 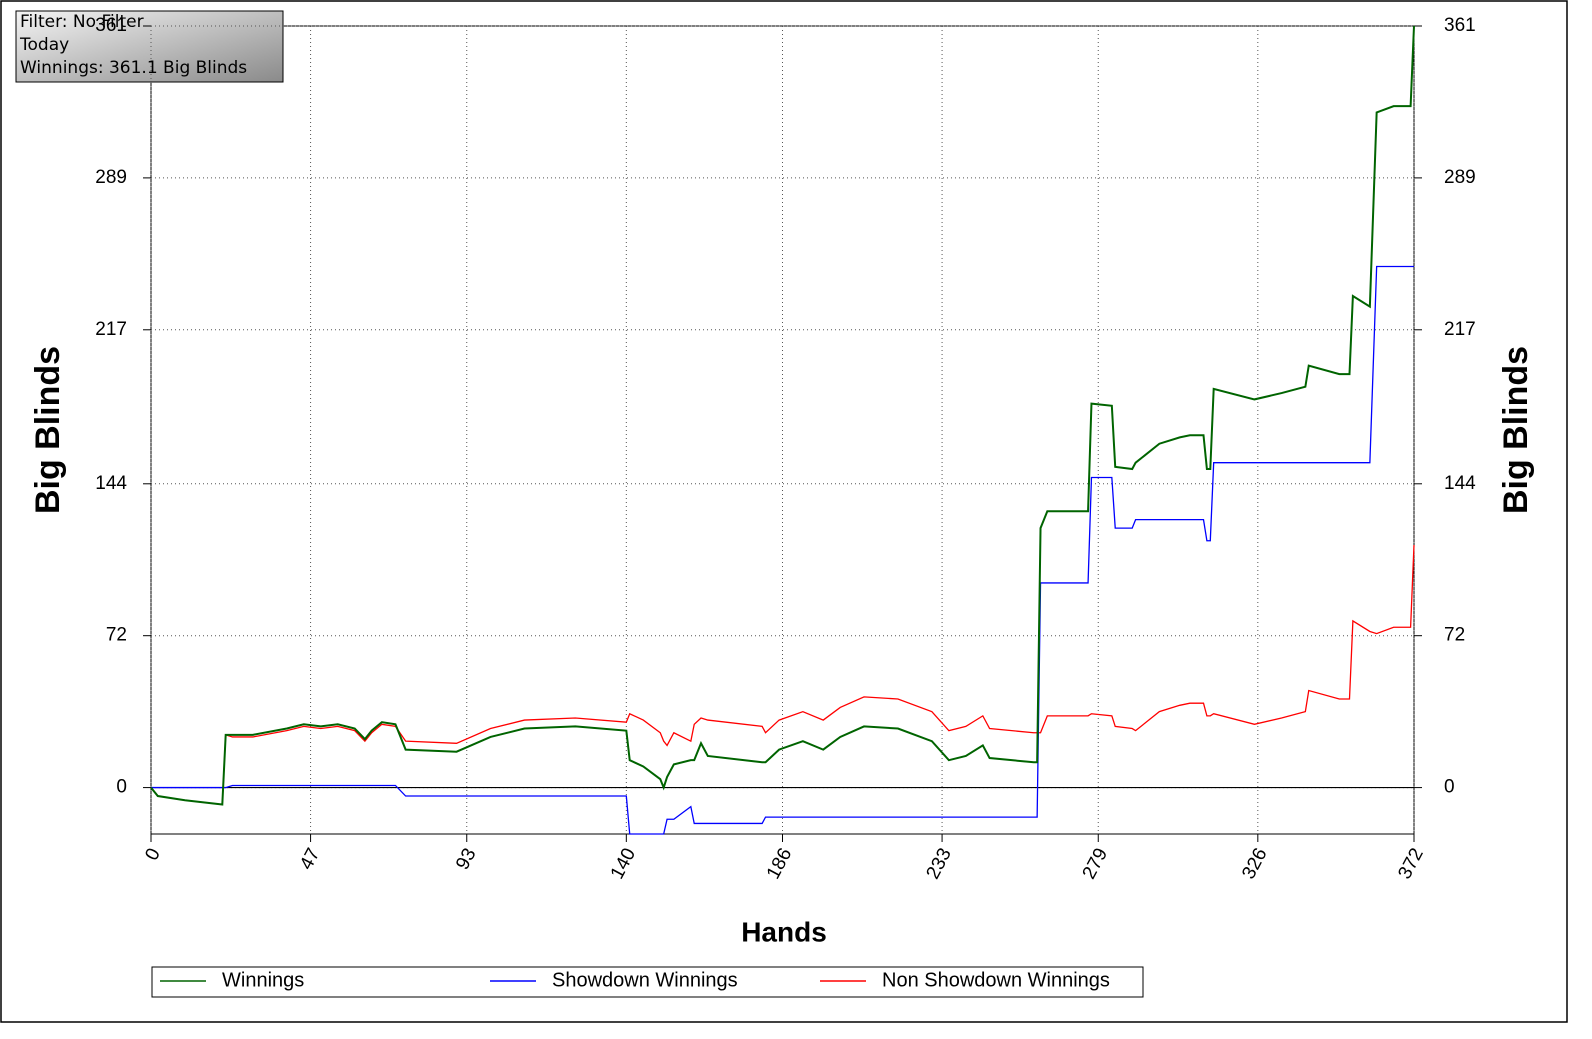 I want to click on y2-axis-title: Big Blinds, so click(x=1516, y=430).